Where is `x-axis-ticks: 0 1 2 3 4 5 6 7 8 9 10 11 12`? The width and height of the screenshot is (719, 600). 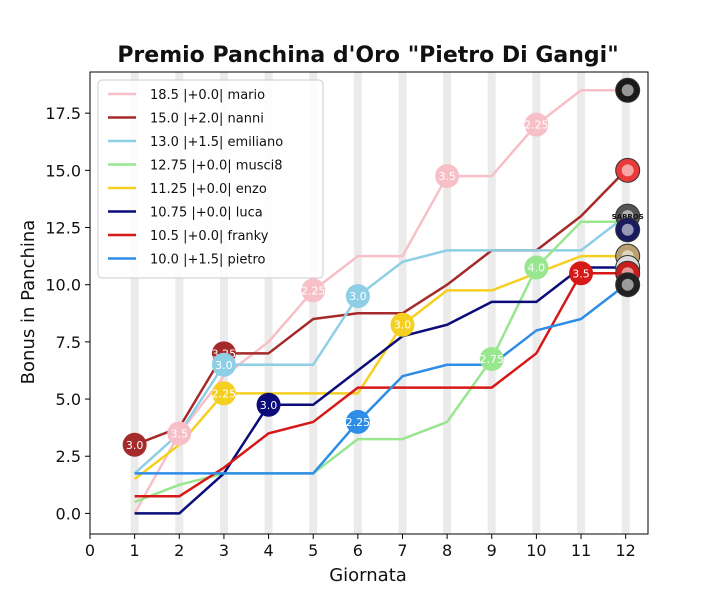 x-axis-ticks: 0 1 2 3 4 5 6 7 8 9 10 11 12 is located at coordinates (360, 547).